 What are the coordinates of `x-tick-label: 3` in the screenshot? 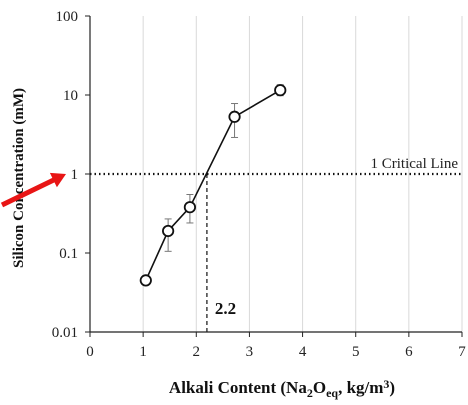 It's located at (250, 352).